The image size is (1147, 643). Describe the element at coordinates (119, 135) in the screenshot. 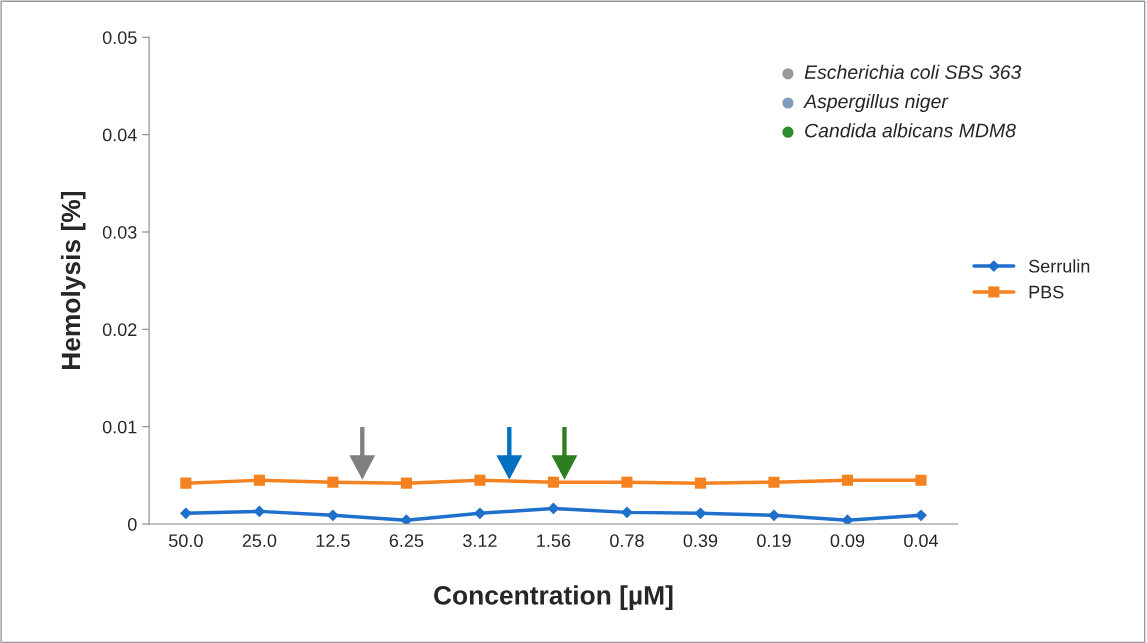

I see `y-tick-label: 0.04` at that location.